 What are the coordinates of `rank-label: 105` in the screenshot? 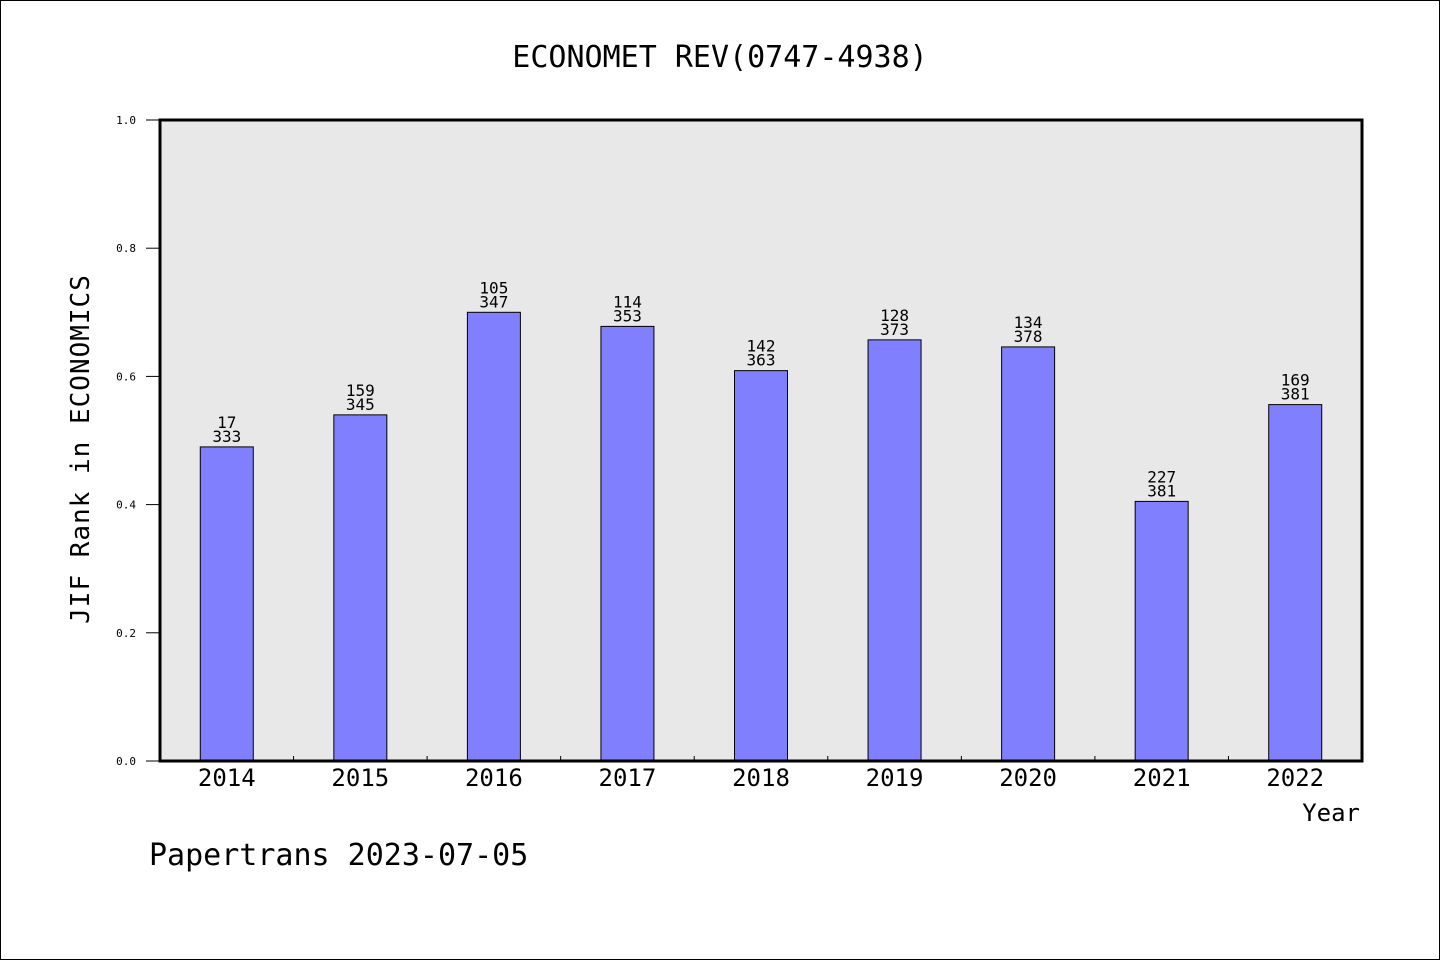 It's located at (493, 287).